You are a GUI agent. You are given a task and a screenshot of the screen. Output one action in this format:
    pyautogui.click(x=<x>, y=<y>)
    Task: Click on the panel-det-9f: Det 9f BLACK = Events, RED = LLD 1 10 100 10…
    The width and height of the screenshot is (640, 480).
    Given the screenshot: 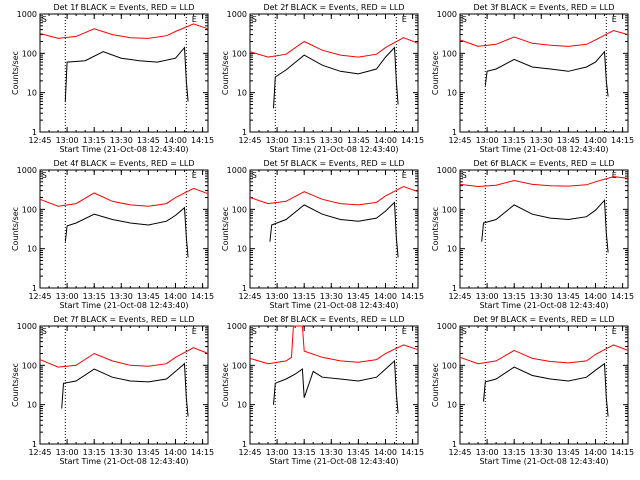 What is the action you would take?
    pyautogui.click(x=532, y=390)
    